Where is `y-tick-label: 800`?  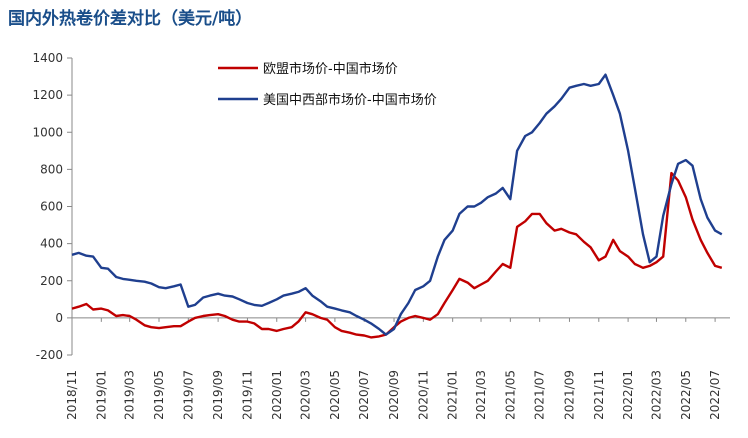 y-tick-label: 800 is located at coordinates (51, 169).